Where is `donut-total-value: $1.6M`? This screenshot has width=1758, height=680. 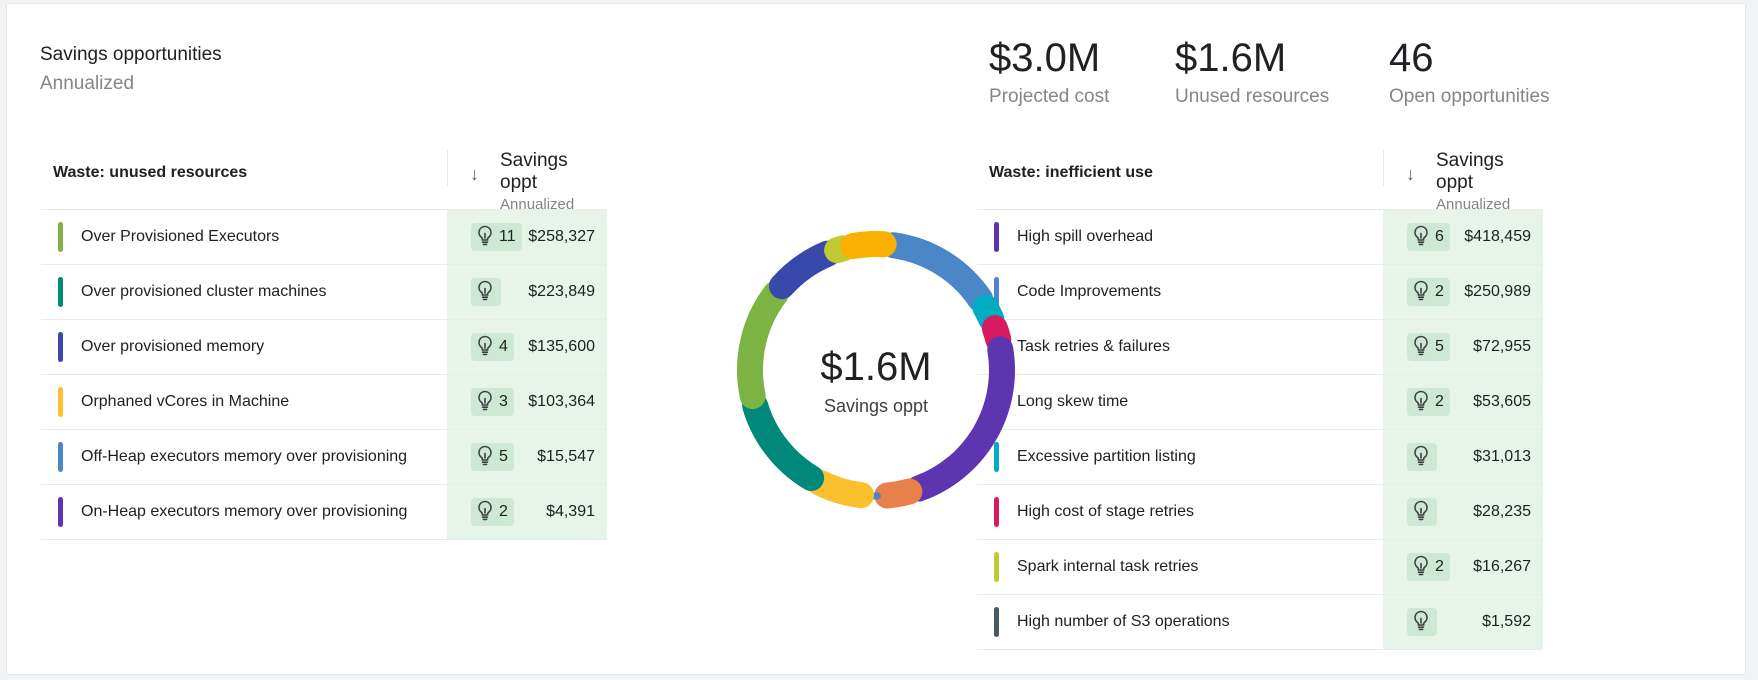 donut-total-value: $1.6M is located at coordinates (876, 367).